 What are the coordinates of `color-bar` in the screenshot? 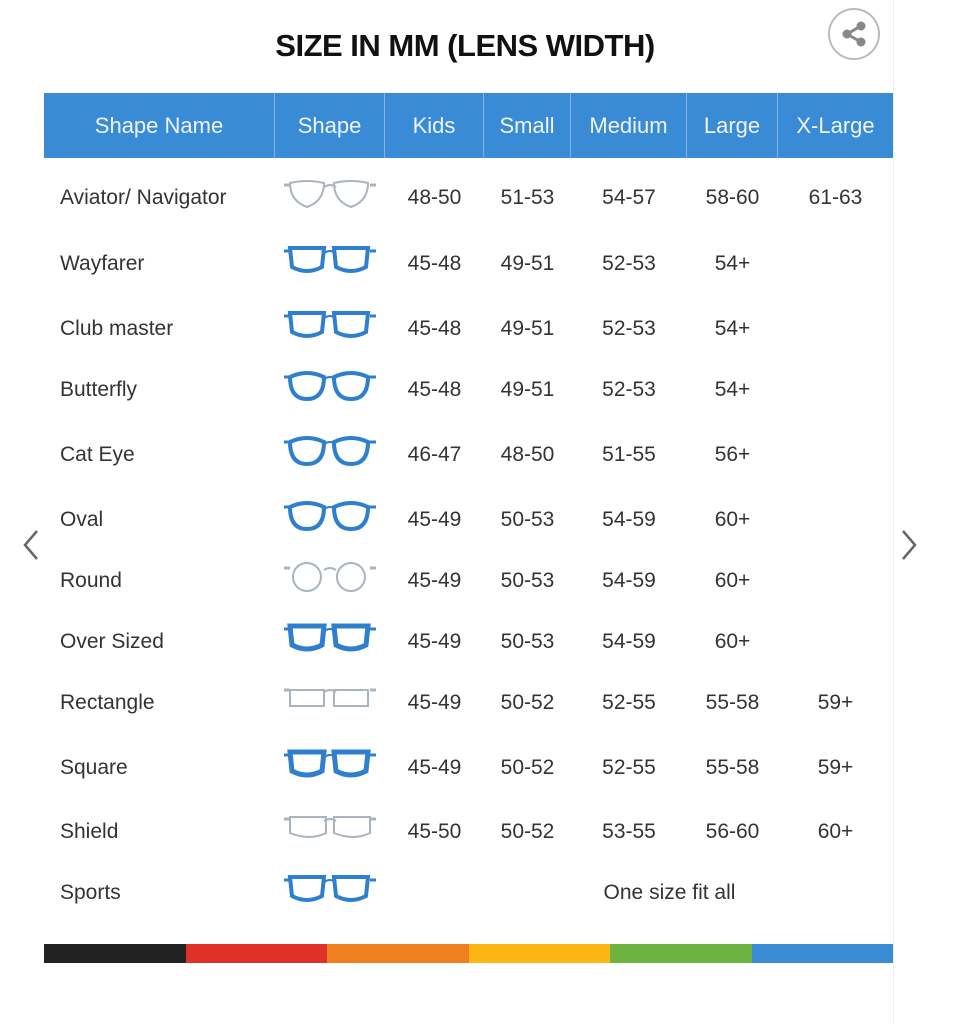 It's located at (468, 953).